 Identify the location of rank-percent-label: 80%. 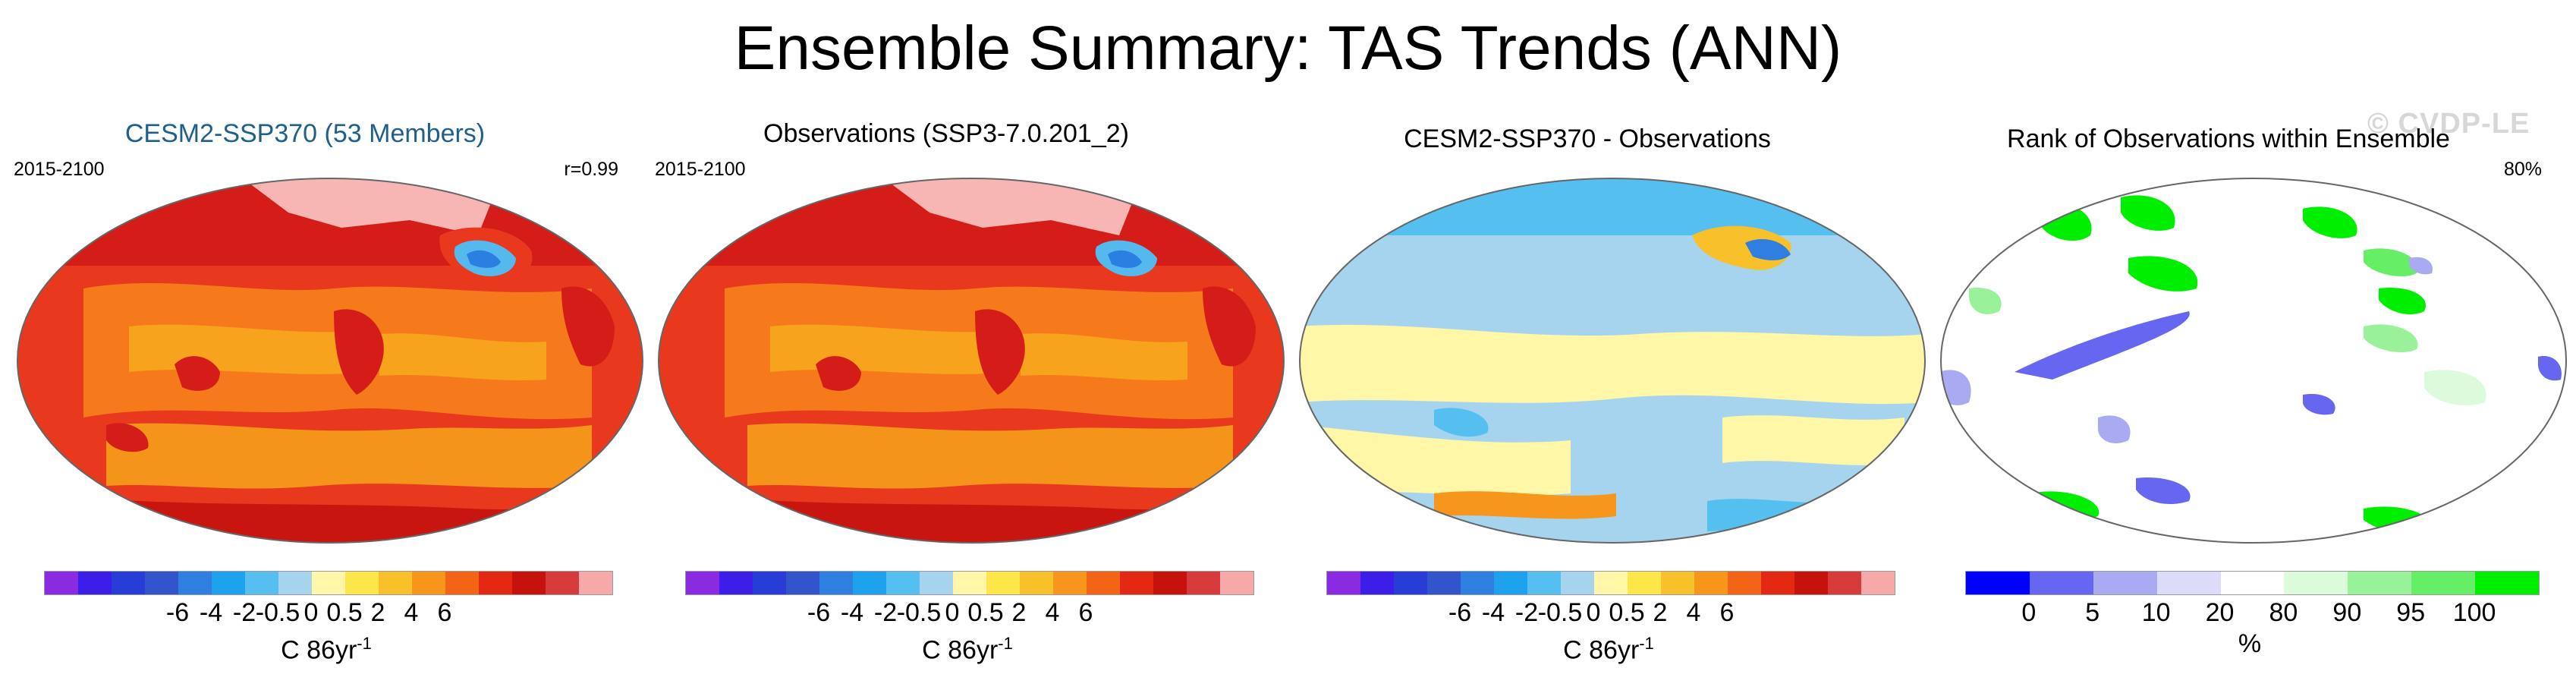
(2522, 169).